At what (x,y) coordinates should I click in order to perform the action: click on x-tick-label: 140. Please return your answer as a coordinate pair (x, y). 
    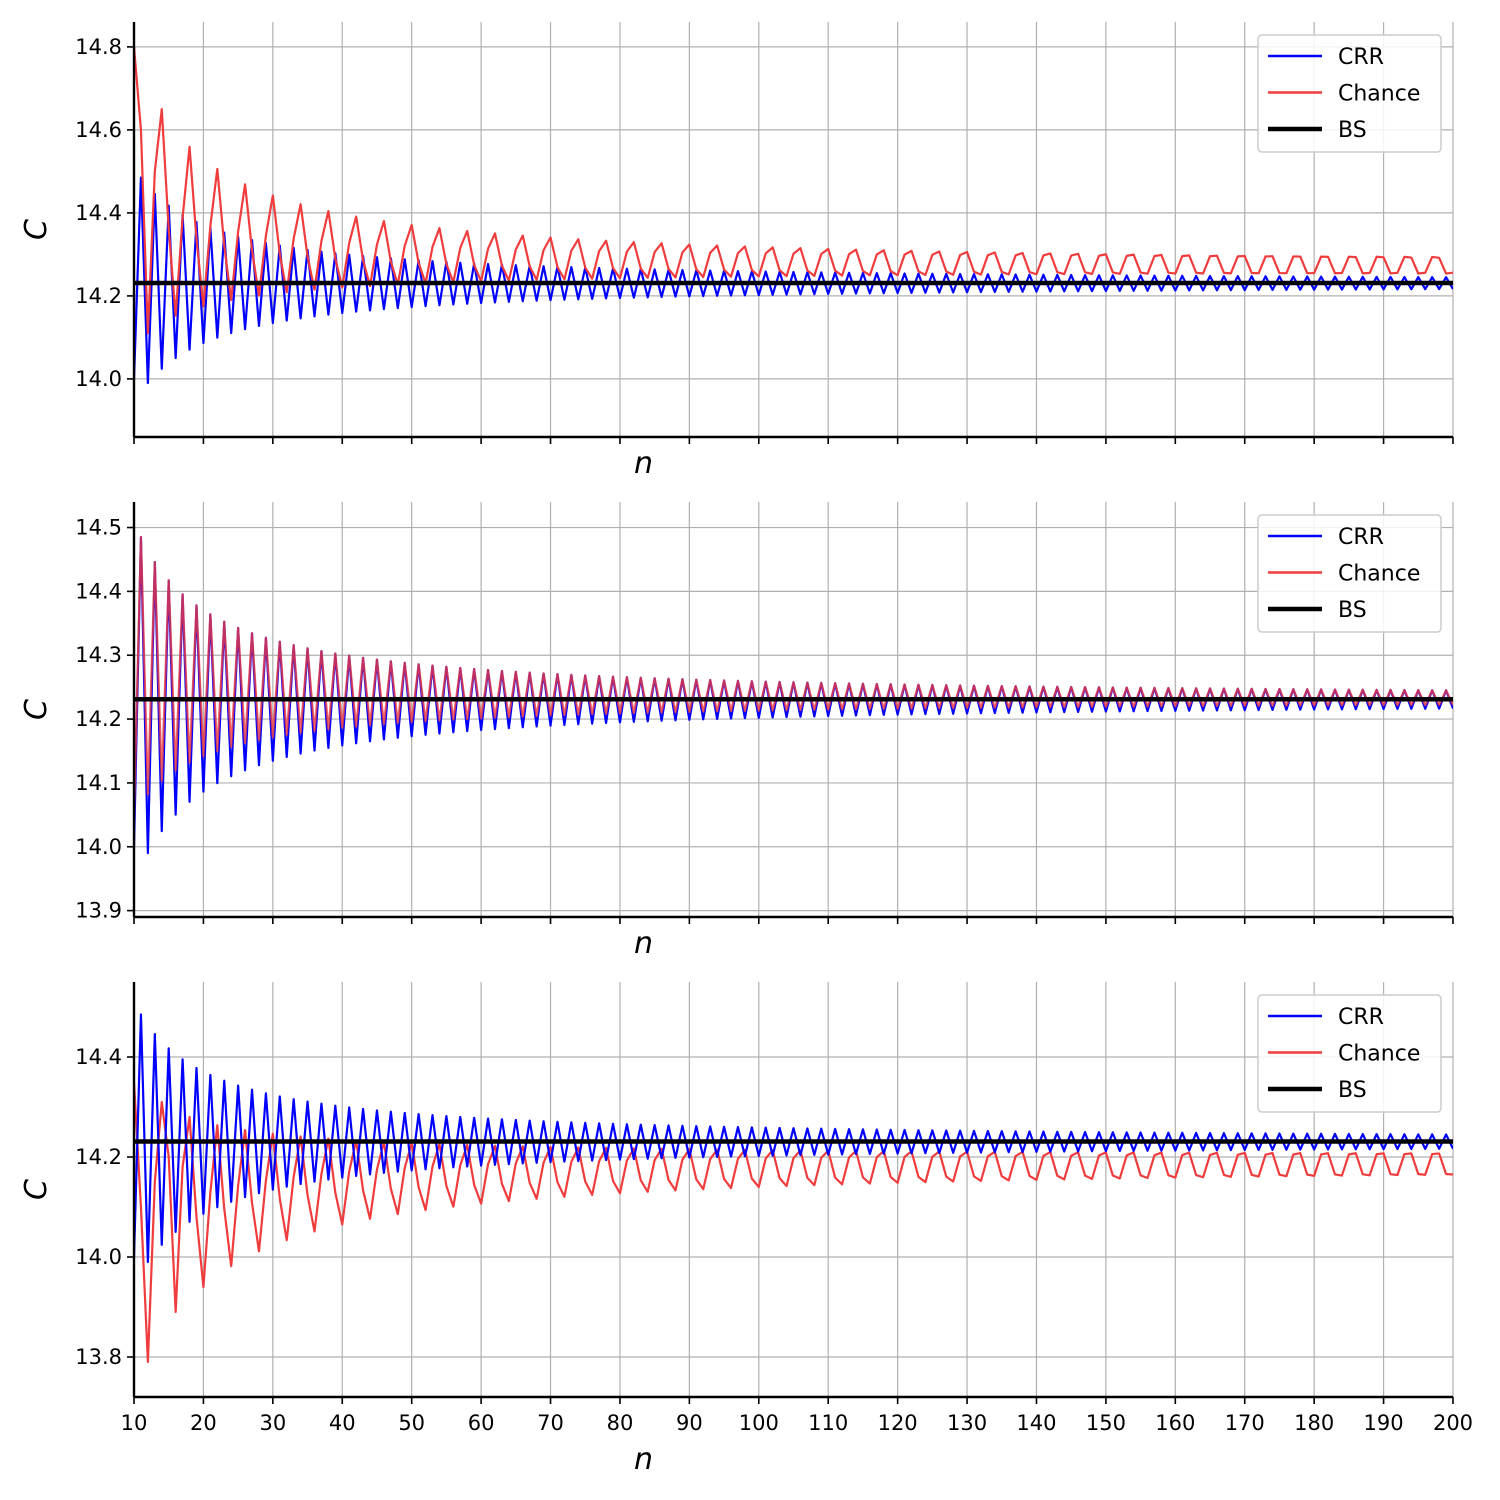
    Looking at the image, I should click on (1036, 1423).